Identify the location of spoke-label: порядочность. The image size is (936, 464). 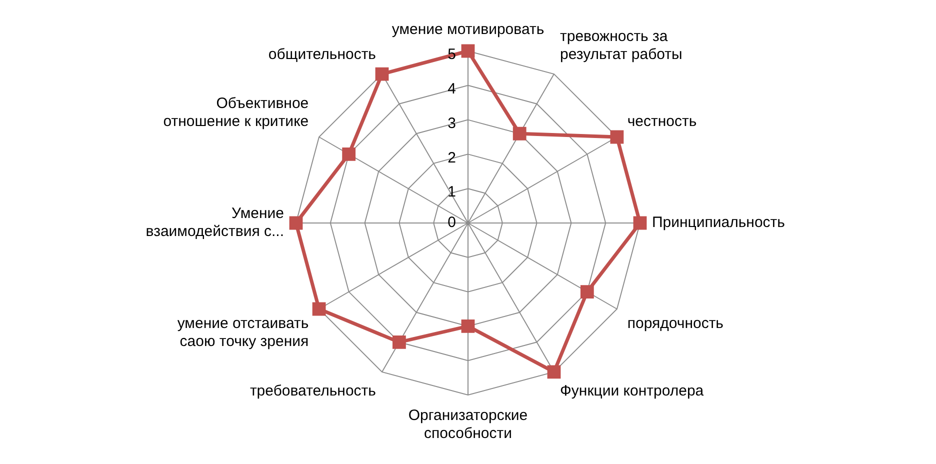
(675, 323).